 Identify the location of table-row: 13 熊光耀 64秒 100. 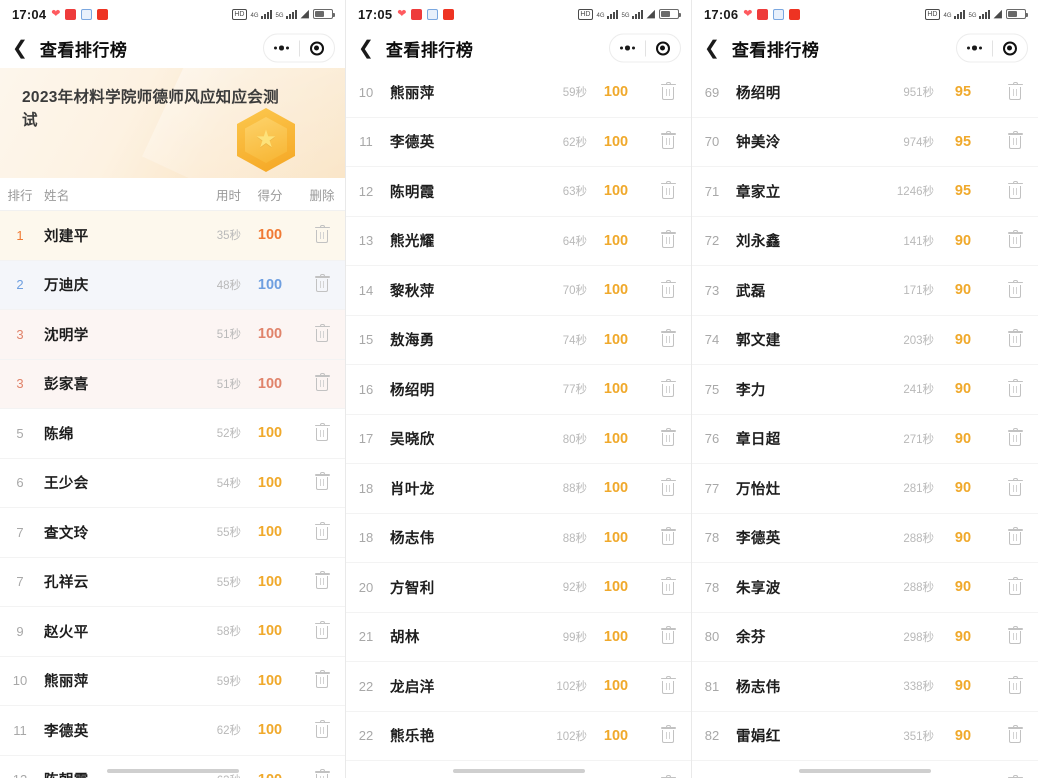
(518, 241).